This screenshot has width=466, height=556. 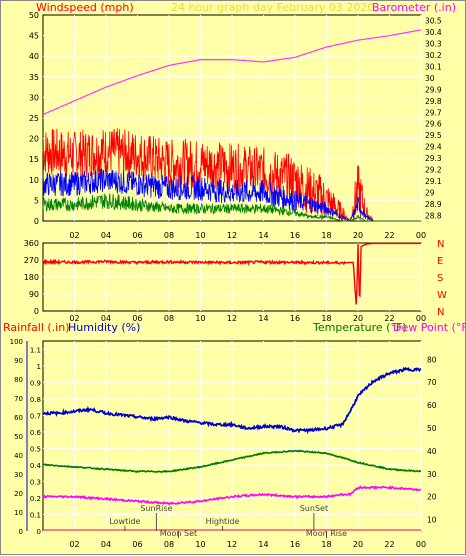 What do you see at coordinates (18, 380) in the screenshot?
I see `humidity-tick-label-80: 80` at bounding box center [18, 380].